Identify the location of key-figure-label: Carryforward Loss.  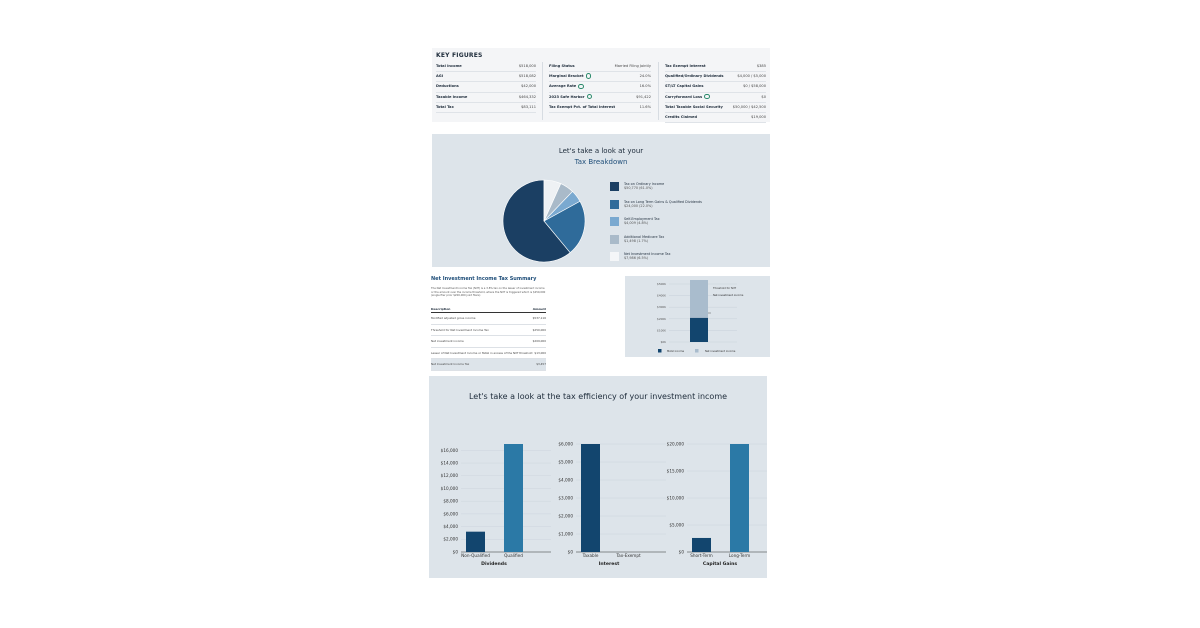
(687, 97).